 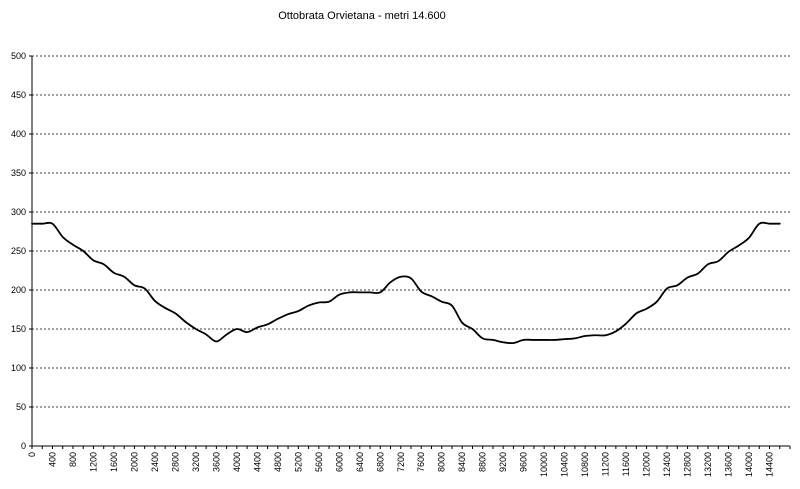 What do you see at coordinates (298, 462) in the screenshot?
I see `x-tick-label: 5200` at bounding box center [298, 462].